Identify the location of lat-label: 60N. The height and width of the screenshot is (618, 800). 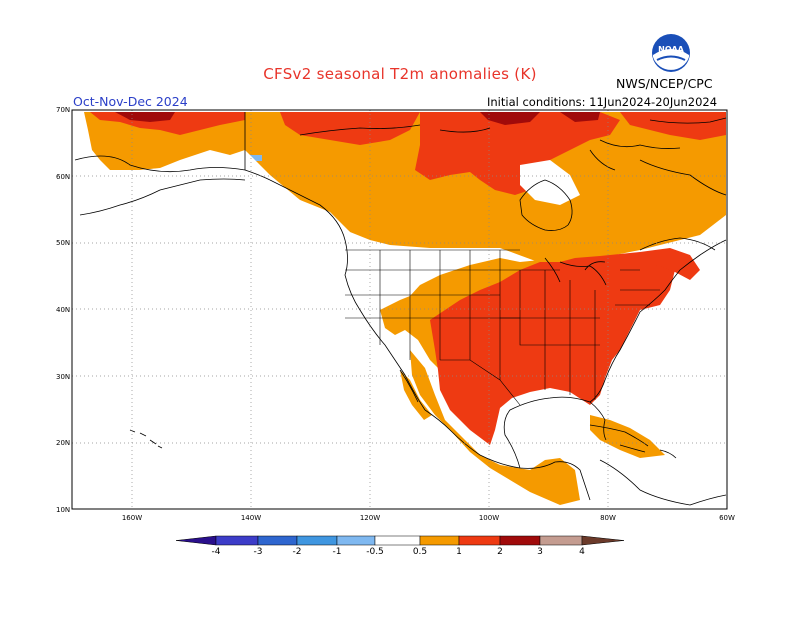
(63, 177).